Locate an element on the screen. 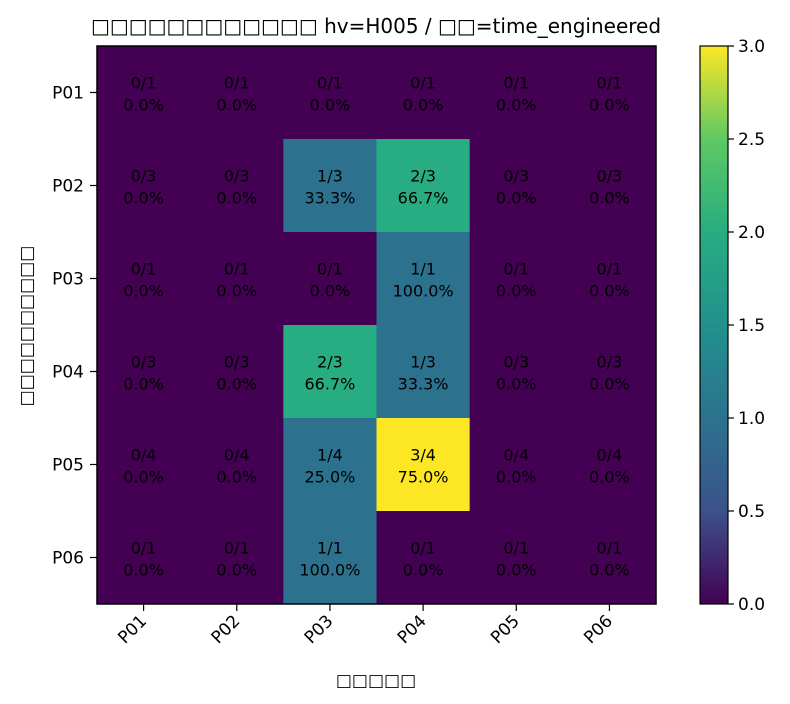 This screenshot has width=790, height=704. colorbar-tick-label: 1.5 is located at coordinates (751, 326).